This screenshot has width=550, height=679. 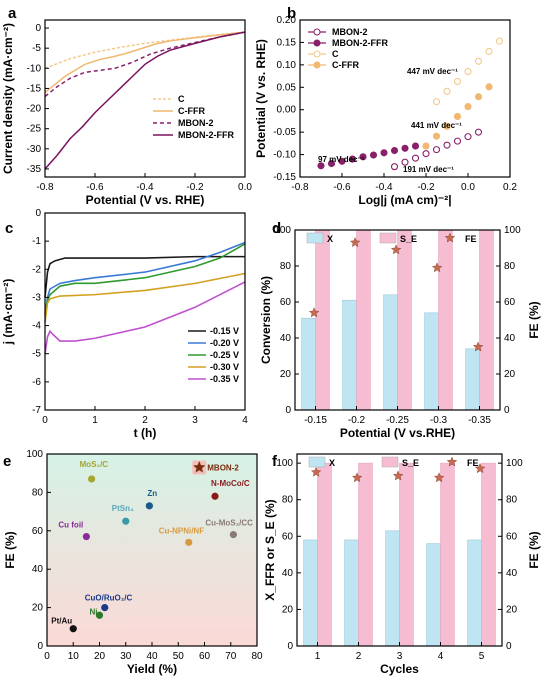 What do you see at coordinates (179, 656) in the screenshot?
I see `x-tick-label: 50` at bounding box center [179, 656].